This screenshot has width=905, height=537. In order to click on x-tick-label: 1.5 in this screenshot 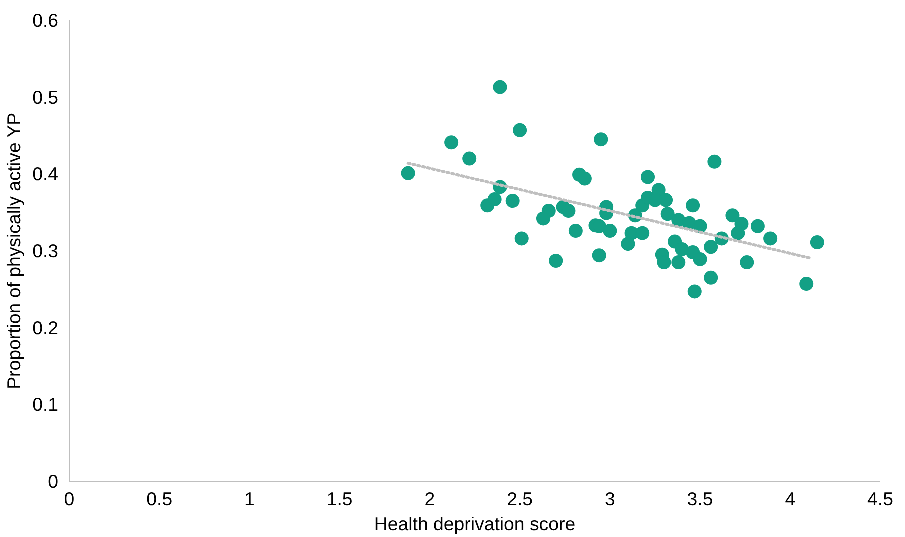, I will do `click(339, 499)`.